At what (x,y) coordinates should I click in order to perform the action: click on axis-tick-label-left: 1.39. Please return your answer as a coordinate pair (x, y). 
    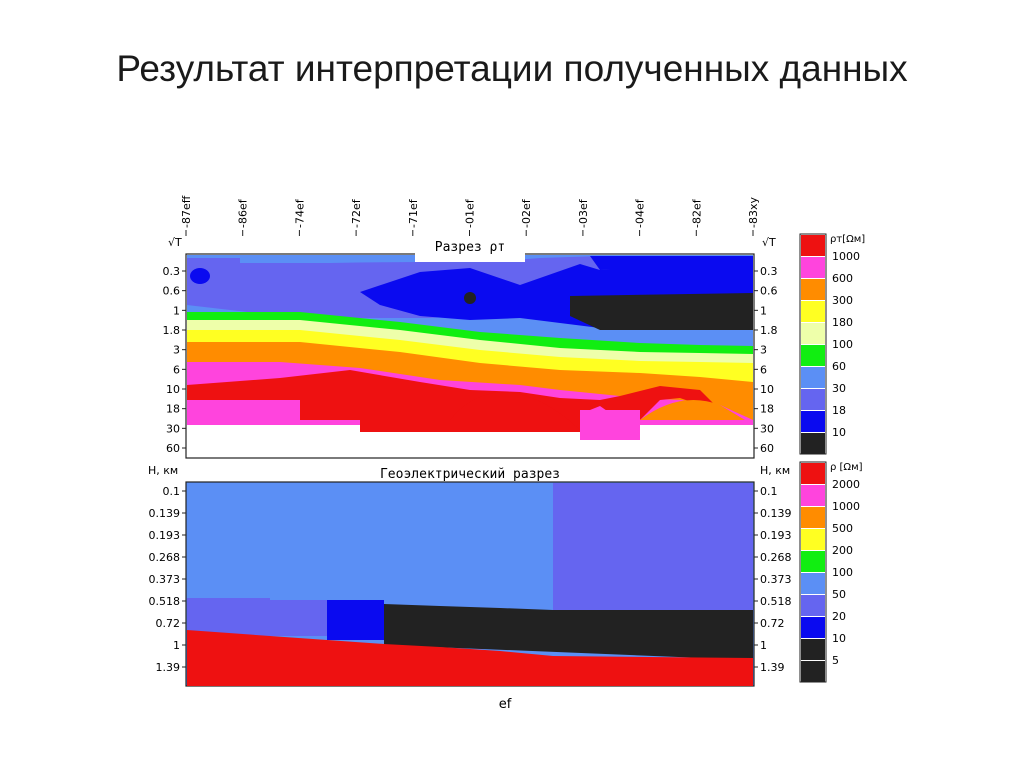
    Looking at the image, I should click on (168, 667).